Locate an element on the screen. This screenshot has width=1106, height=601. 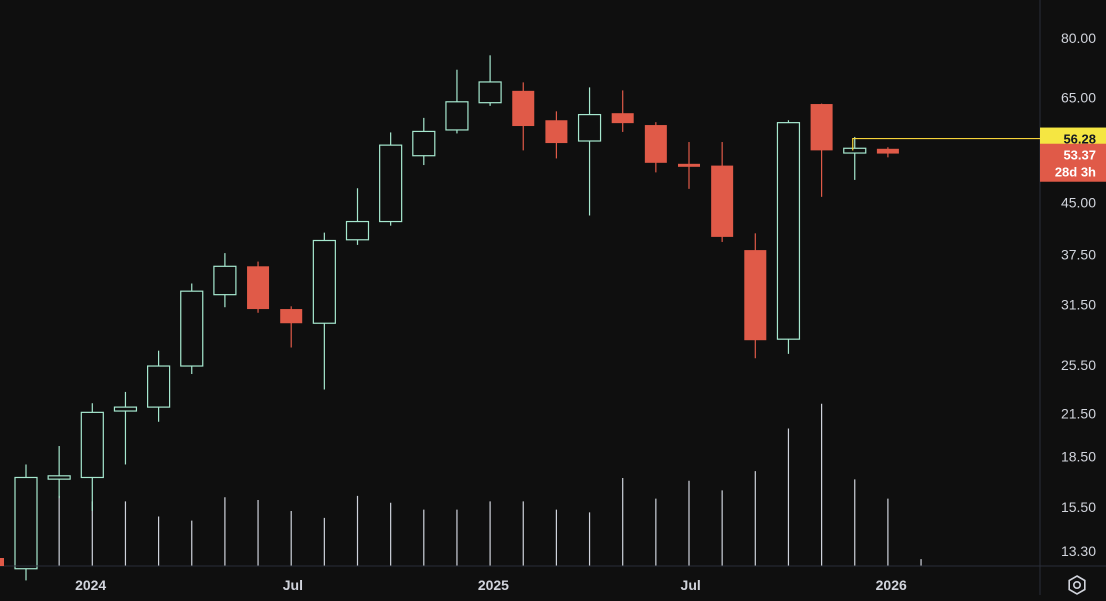
edge-marker is located at coordinates (2, 562).